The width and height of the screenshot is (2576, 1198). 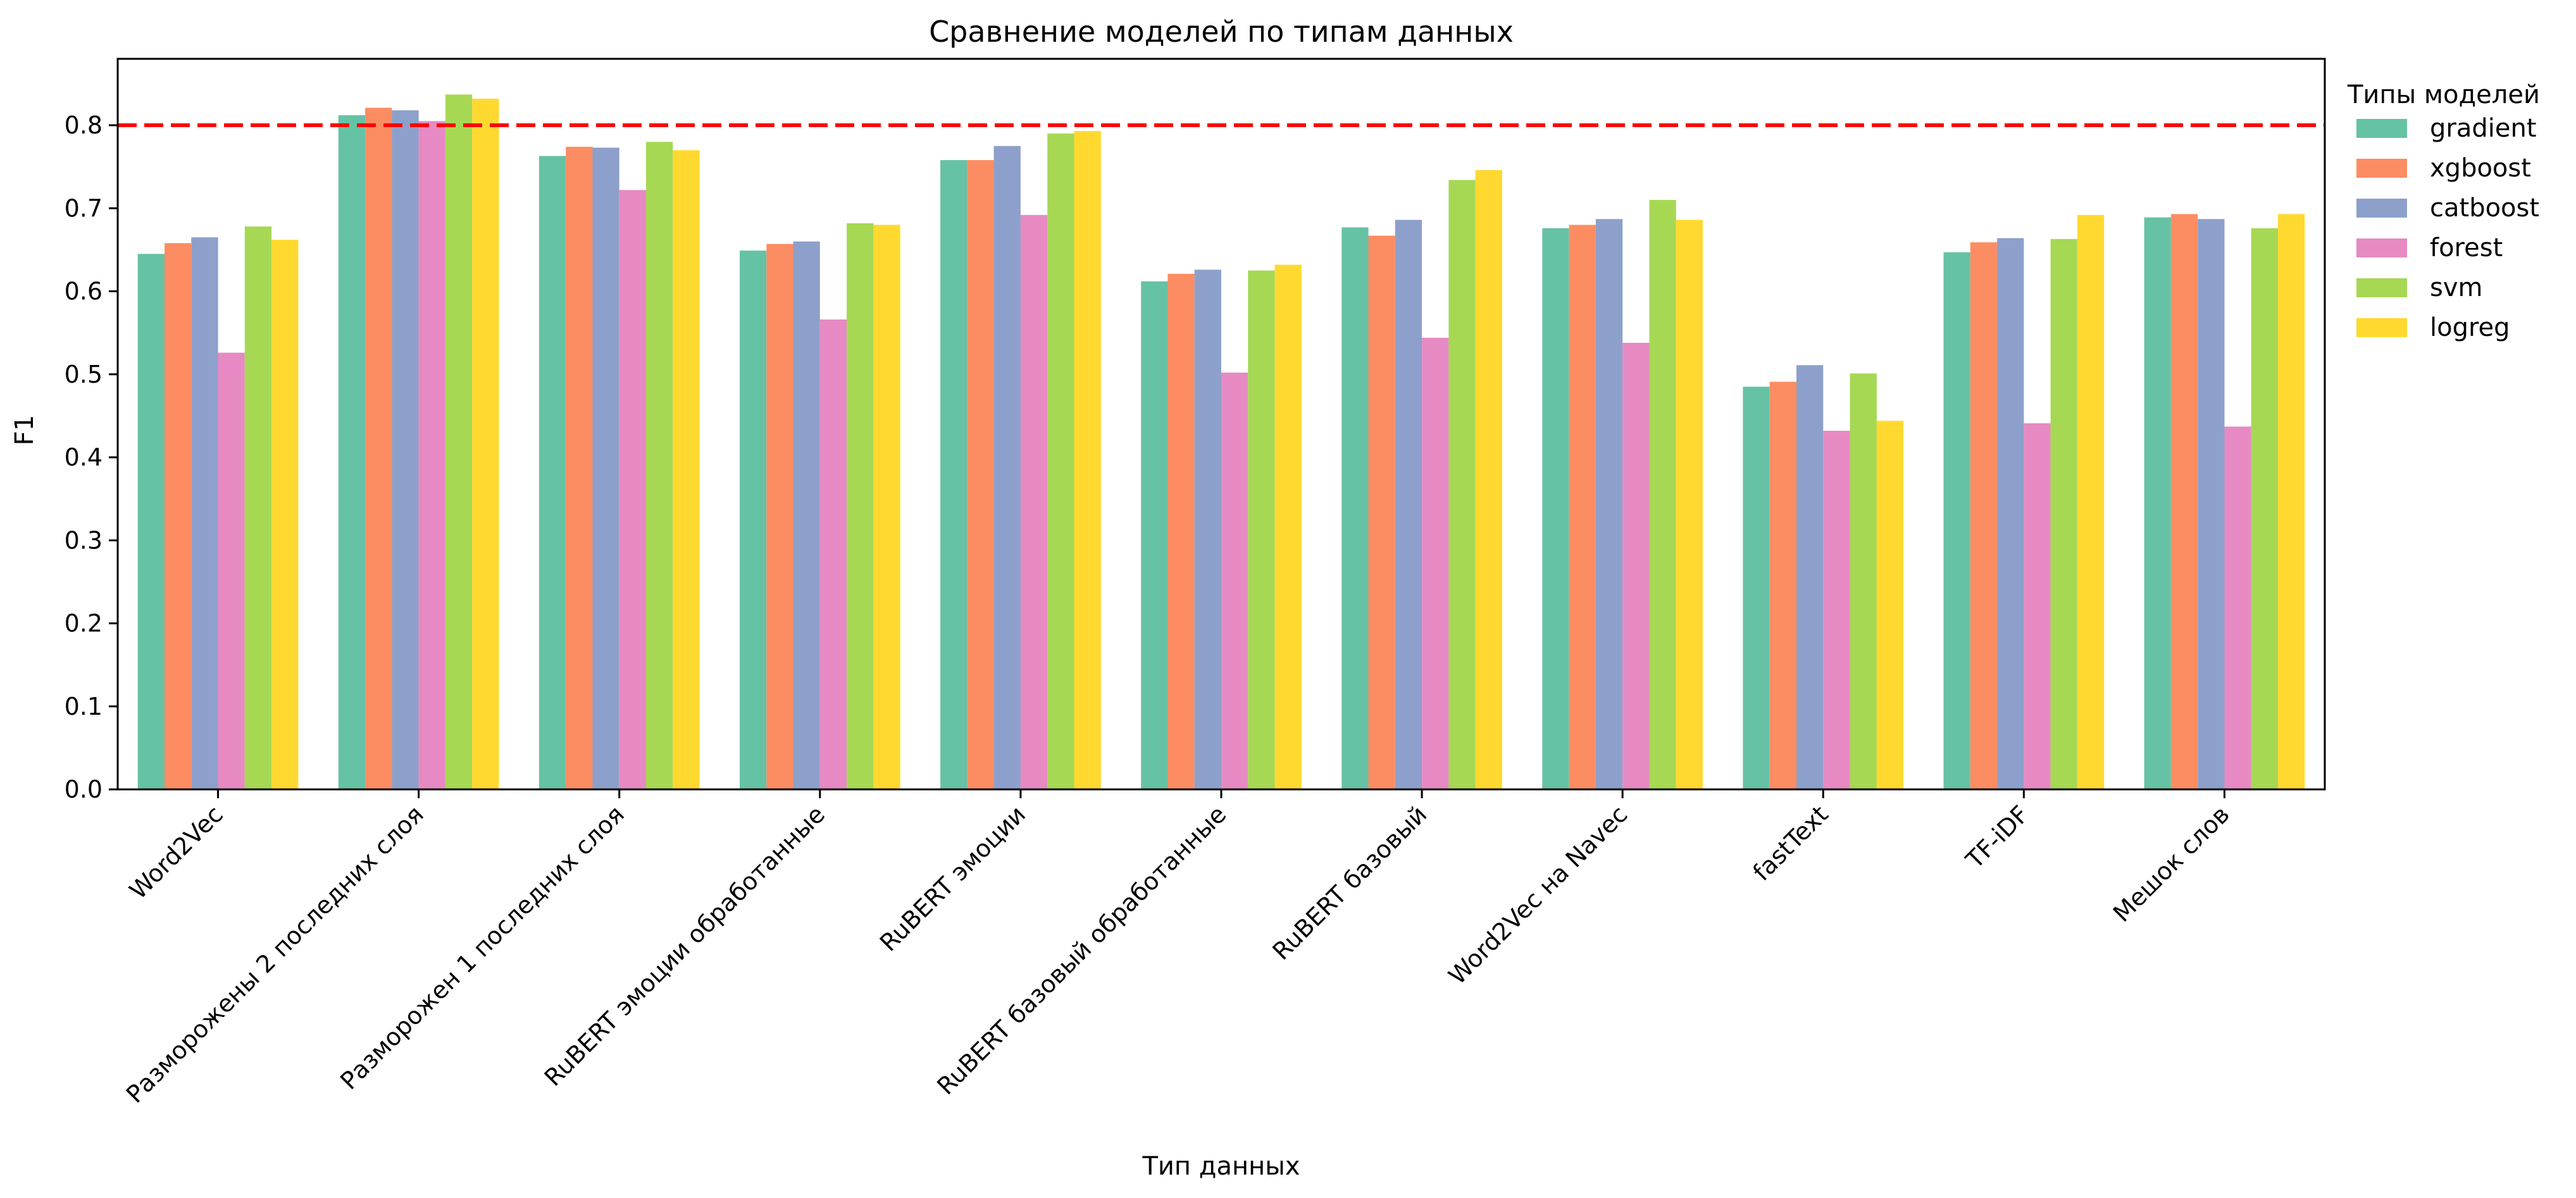 What do you see at coordinates (1791, 843) in the screenshot?
I see `x-tick-label: fastText` at bounding box center [1791, 843].